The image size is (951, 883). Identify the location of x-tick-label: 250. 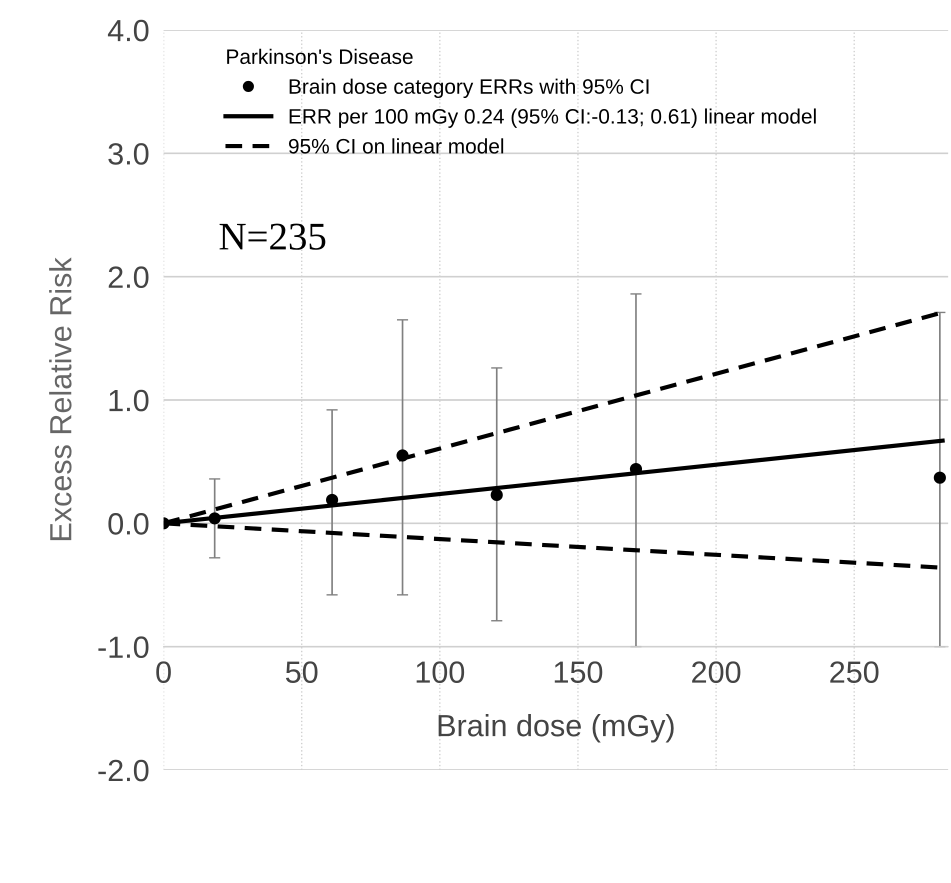
(854, 672).